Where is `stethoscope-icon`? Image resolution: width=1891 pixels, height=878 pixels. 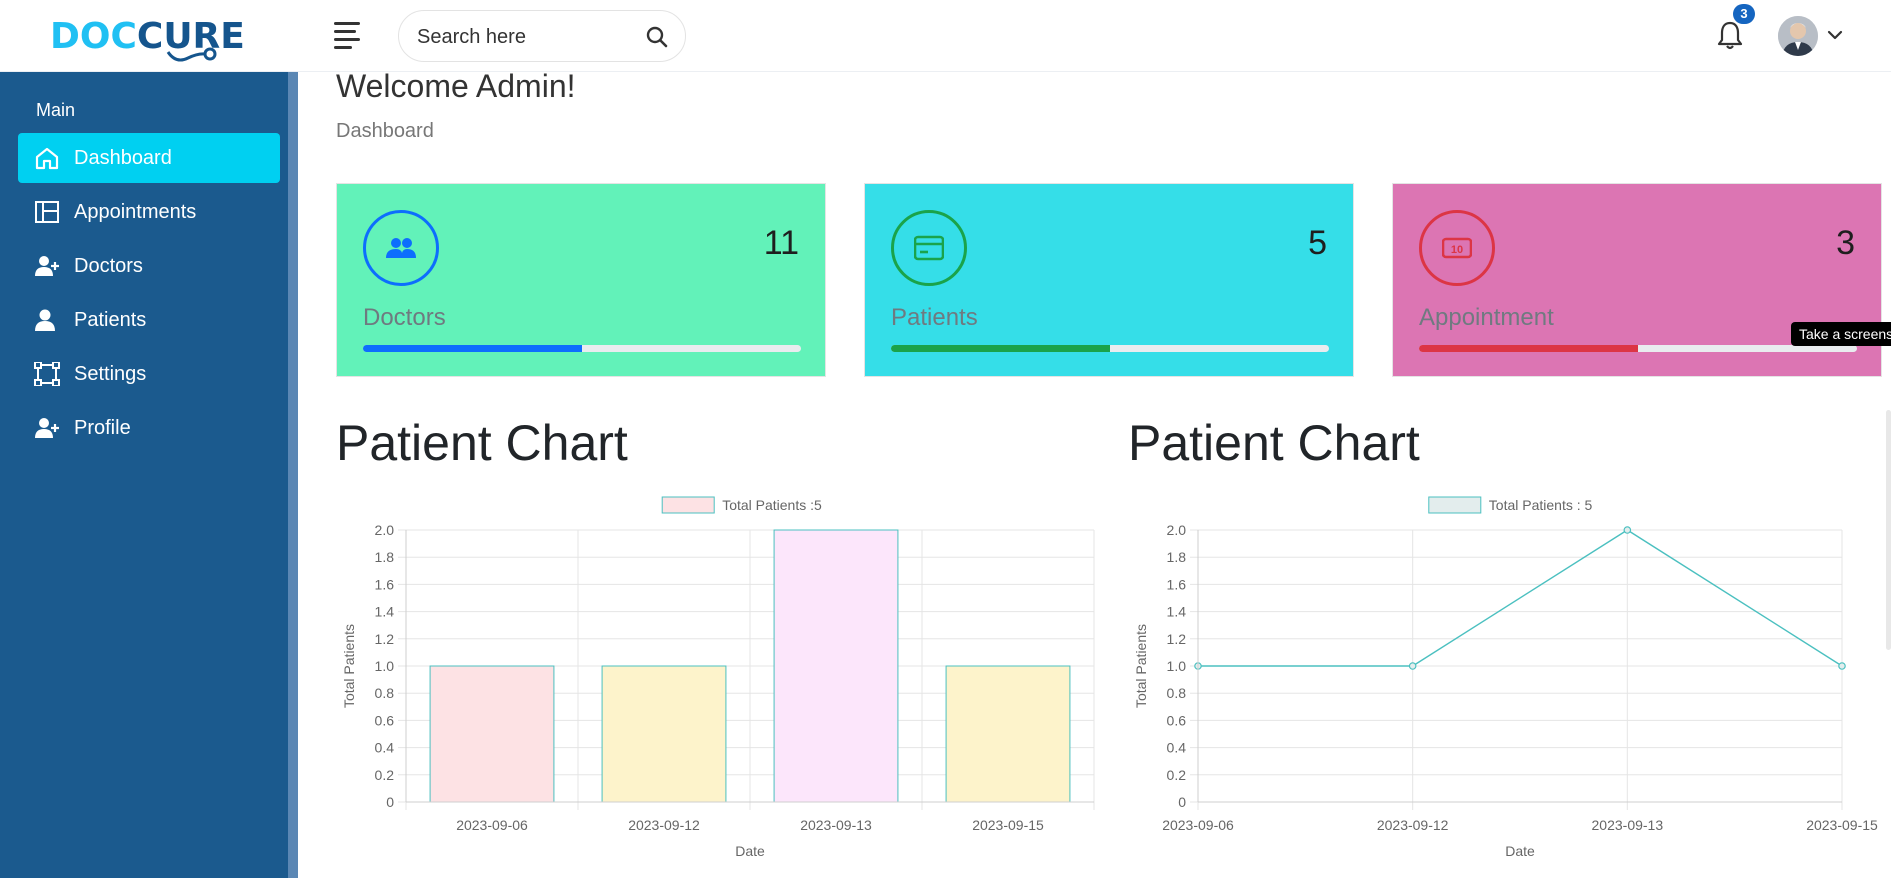
stethoscope-icon is located at coordinates (186, 56).